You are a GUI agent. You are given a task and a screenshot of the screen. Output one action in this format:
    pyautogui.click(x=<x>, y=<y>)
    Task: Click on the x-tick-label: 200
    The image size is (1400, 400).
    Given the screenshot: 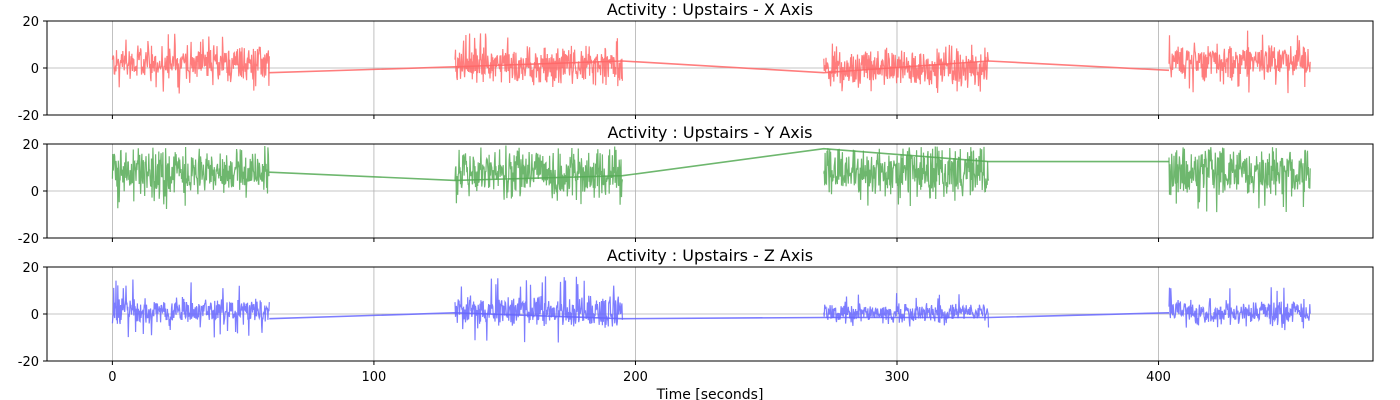 What is the action you would take?
    pyautogui.click(x=635, y=377)
    